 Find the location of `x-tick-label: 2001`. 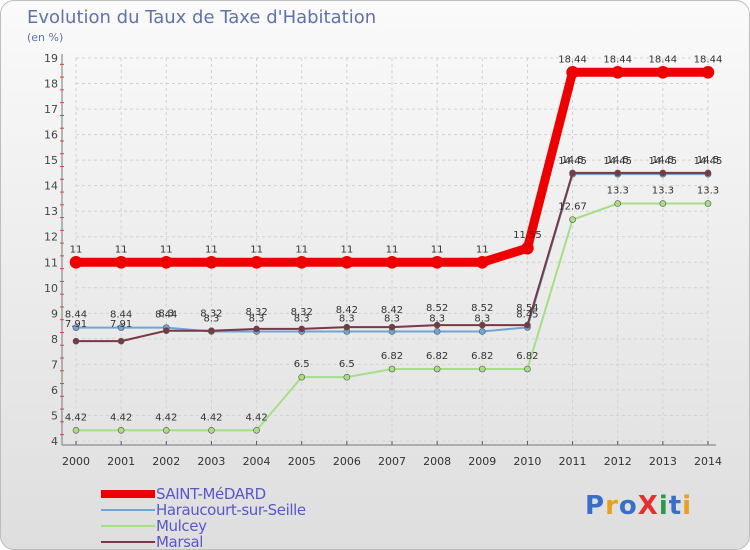

x-tick-label: 2001 is located at coordinates (121, 461).